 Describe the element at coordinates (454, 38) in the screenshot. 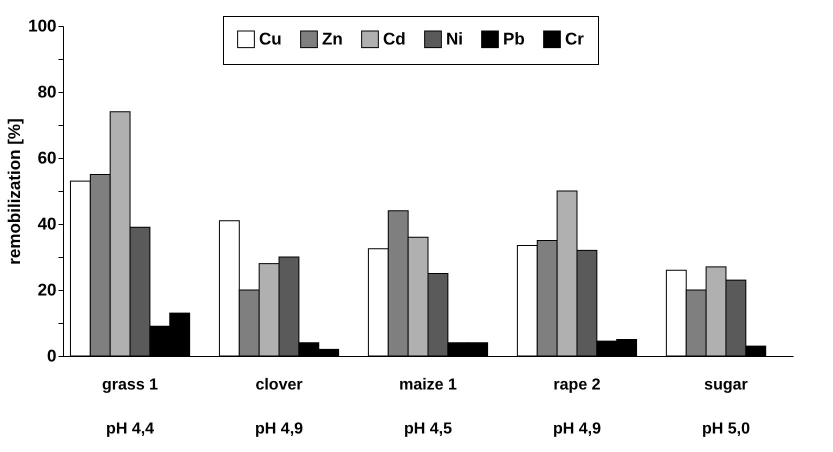

I see `legend-label: Ni` at that location.